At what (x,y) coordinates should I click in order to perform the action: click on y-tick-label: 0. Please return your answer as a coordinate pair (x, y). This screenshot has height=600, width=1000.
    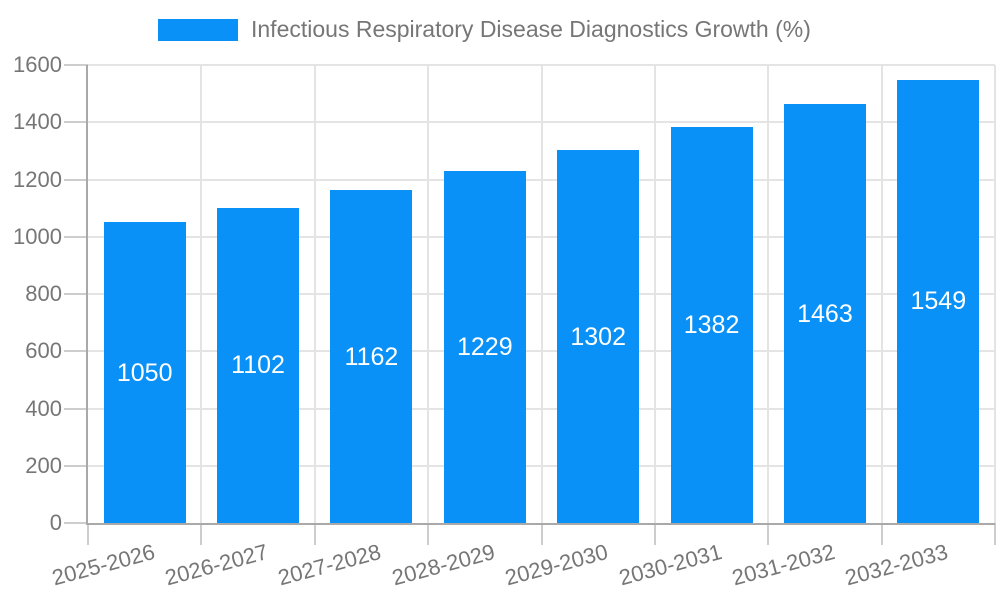
    Looking at the image, I should click on (55, 522).